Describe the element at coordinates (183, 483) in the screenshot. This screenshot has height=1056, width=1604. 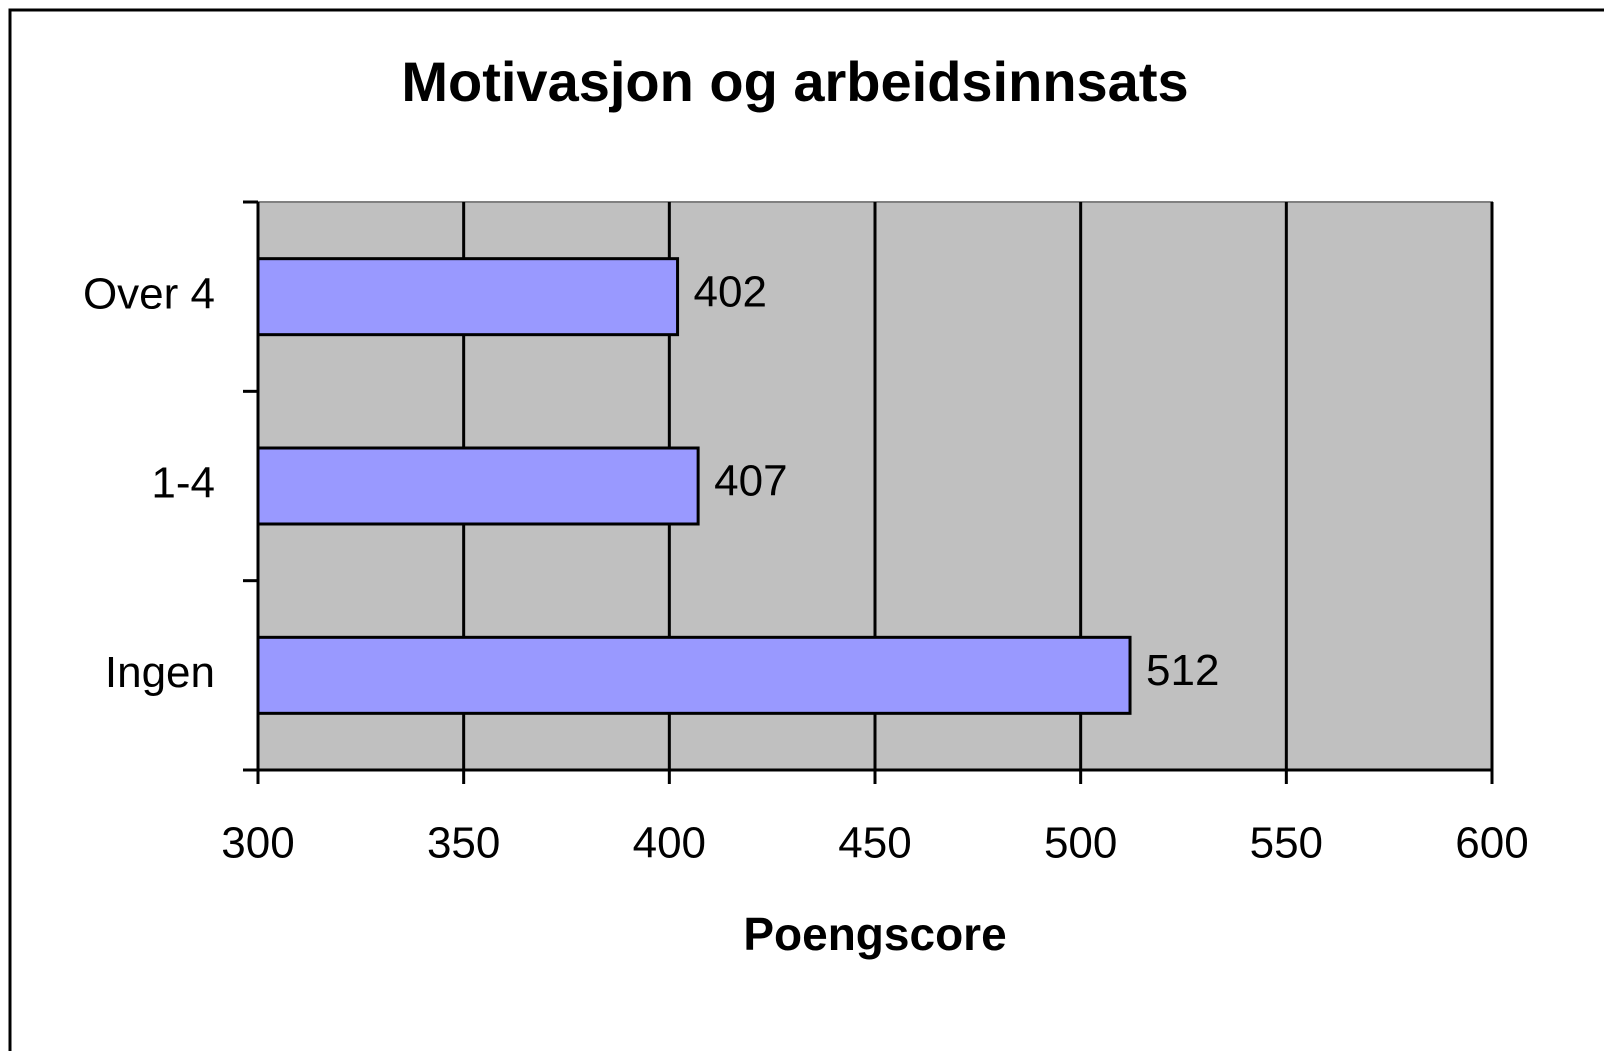
I see `y-tick-label: 1-4` at that location.